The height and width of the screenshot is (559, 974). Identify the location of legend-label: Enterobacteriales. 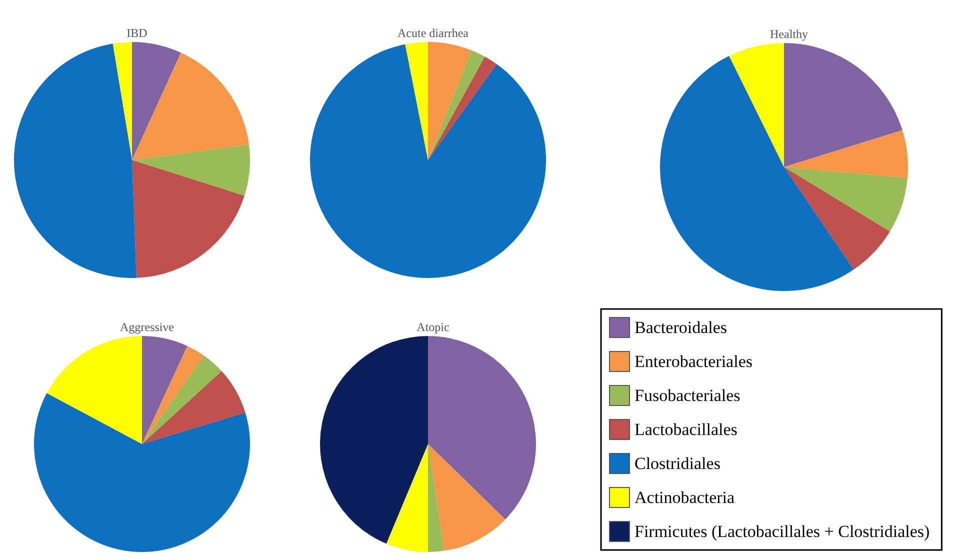
(693, 361).